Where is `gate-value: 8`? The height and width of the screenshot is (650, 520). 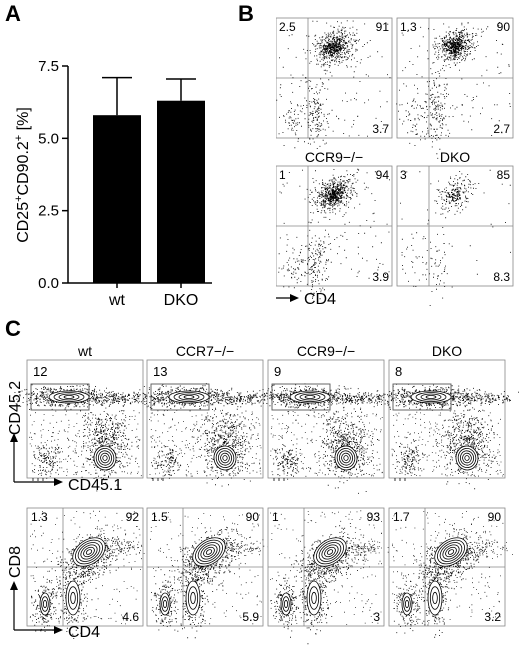 gate-value: 8 is located at coordinates (398, 371).